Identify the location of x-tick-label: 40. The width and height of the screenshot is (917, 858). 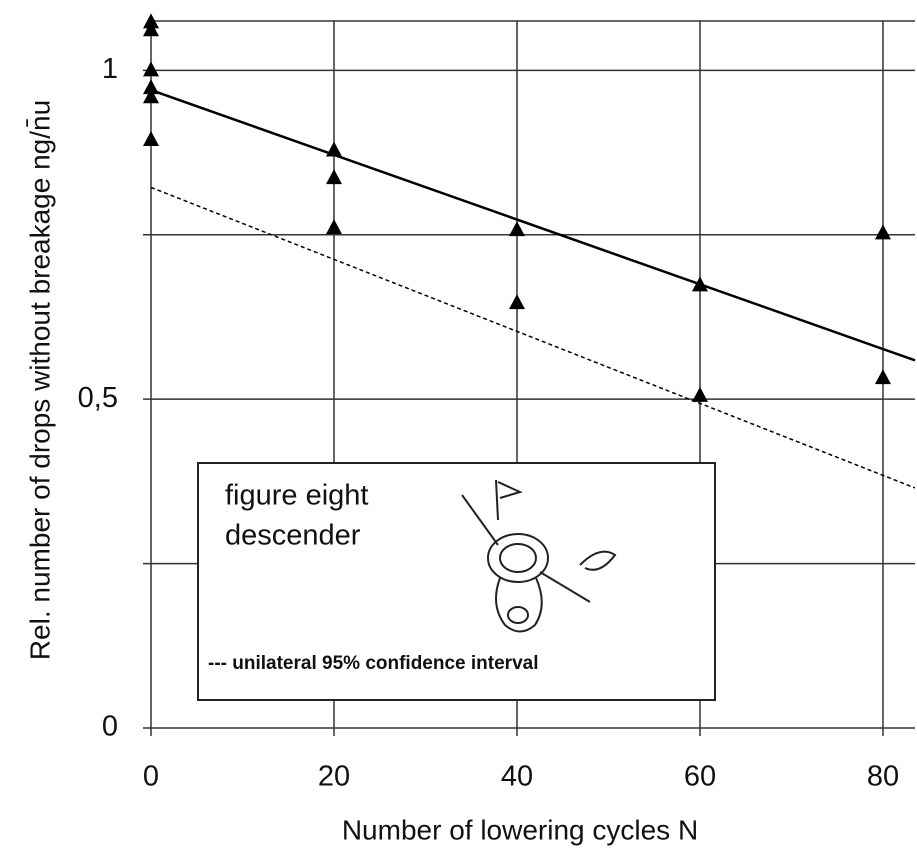
(517, 777).